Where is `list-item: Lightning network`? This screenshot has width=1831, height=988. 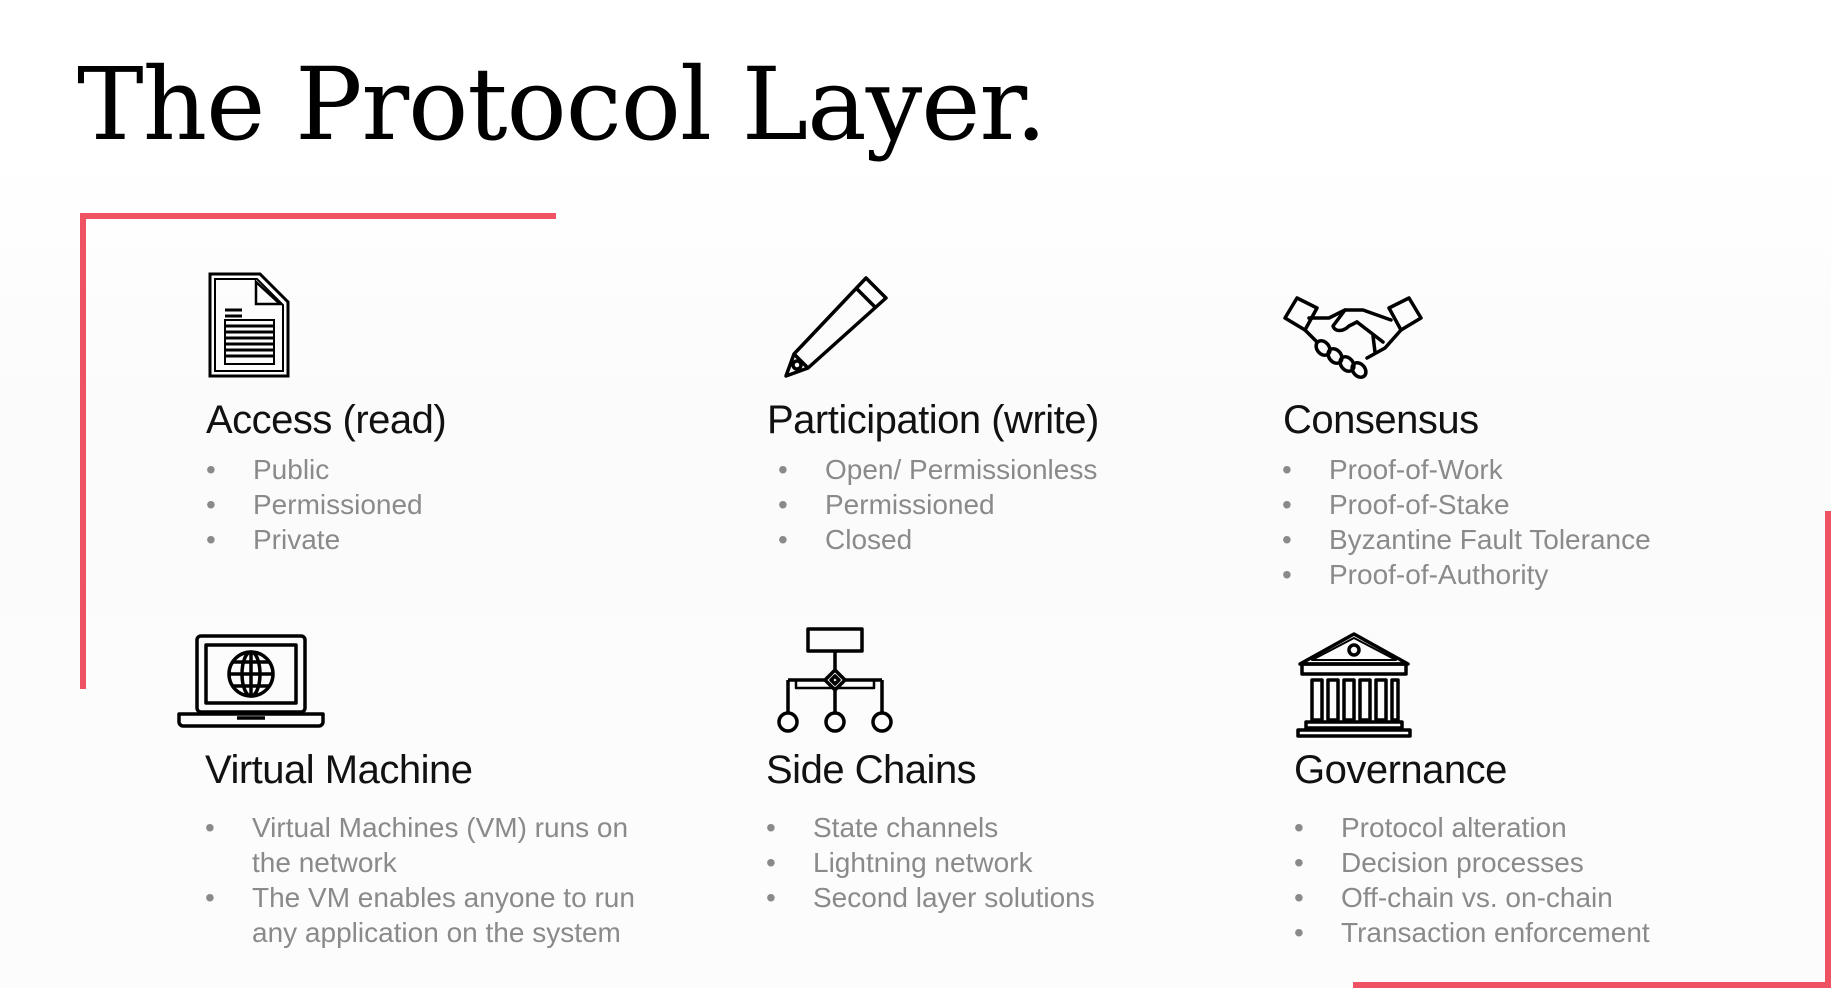 list-item: Lightning network is located at coordinates (930, 862).